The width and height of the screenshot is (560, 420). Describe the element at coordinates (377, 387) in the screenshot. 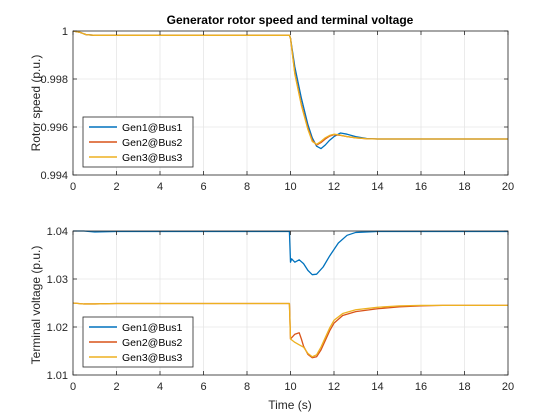

I see `bottom-chart-x-tick-label: 14` at that location.